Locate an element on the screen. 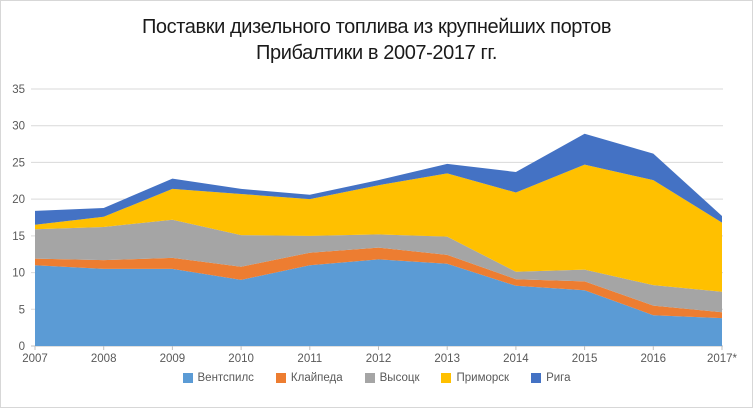 The height and width of the screenshot is (408, 753). y-axis-tick-label: 5 is located at coordinates (22, 310).